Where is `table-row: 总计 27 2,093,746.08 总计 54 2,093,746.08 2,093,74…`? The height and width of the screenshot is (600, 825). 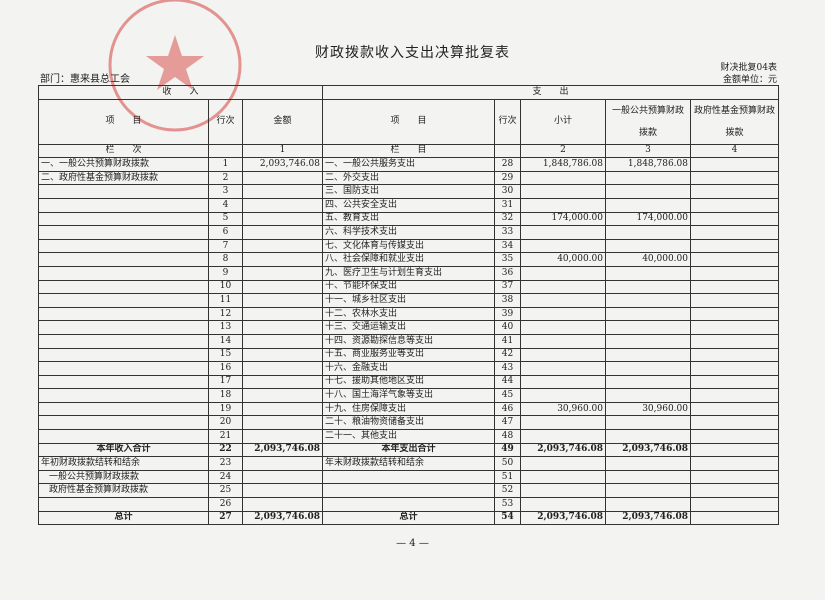 table-row: 总计 27 2,093,746.08 总计 54 2,093,746.08 2,093,74… is located at coordinates (408, 518).